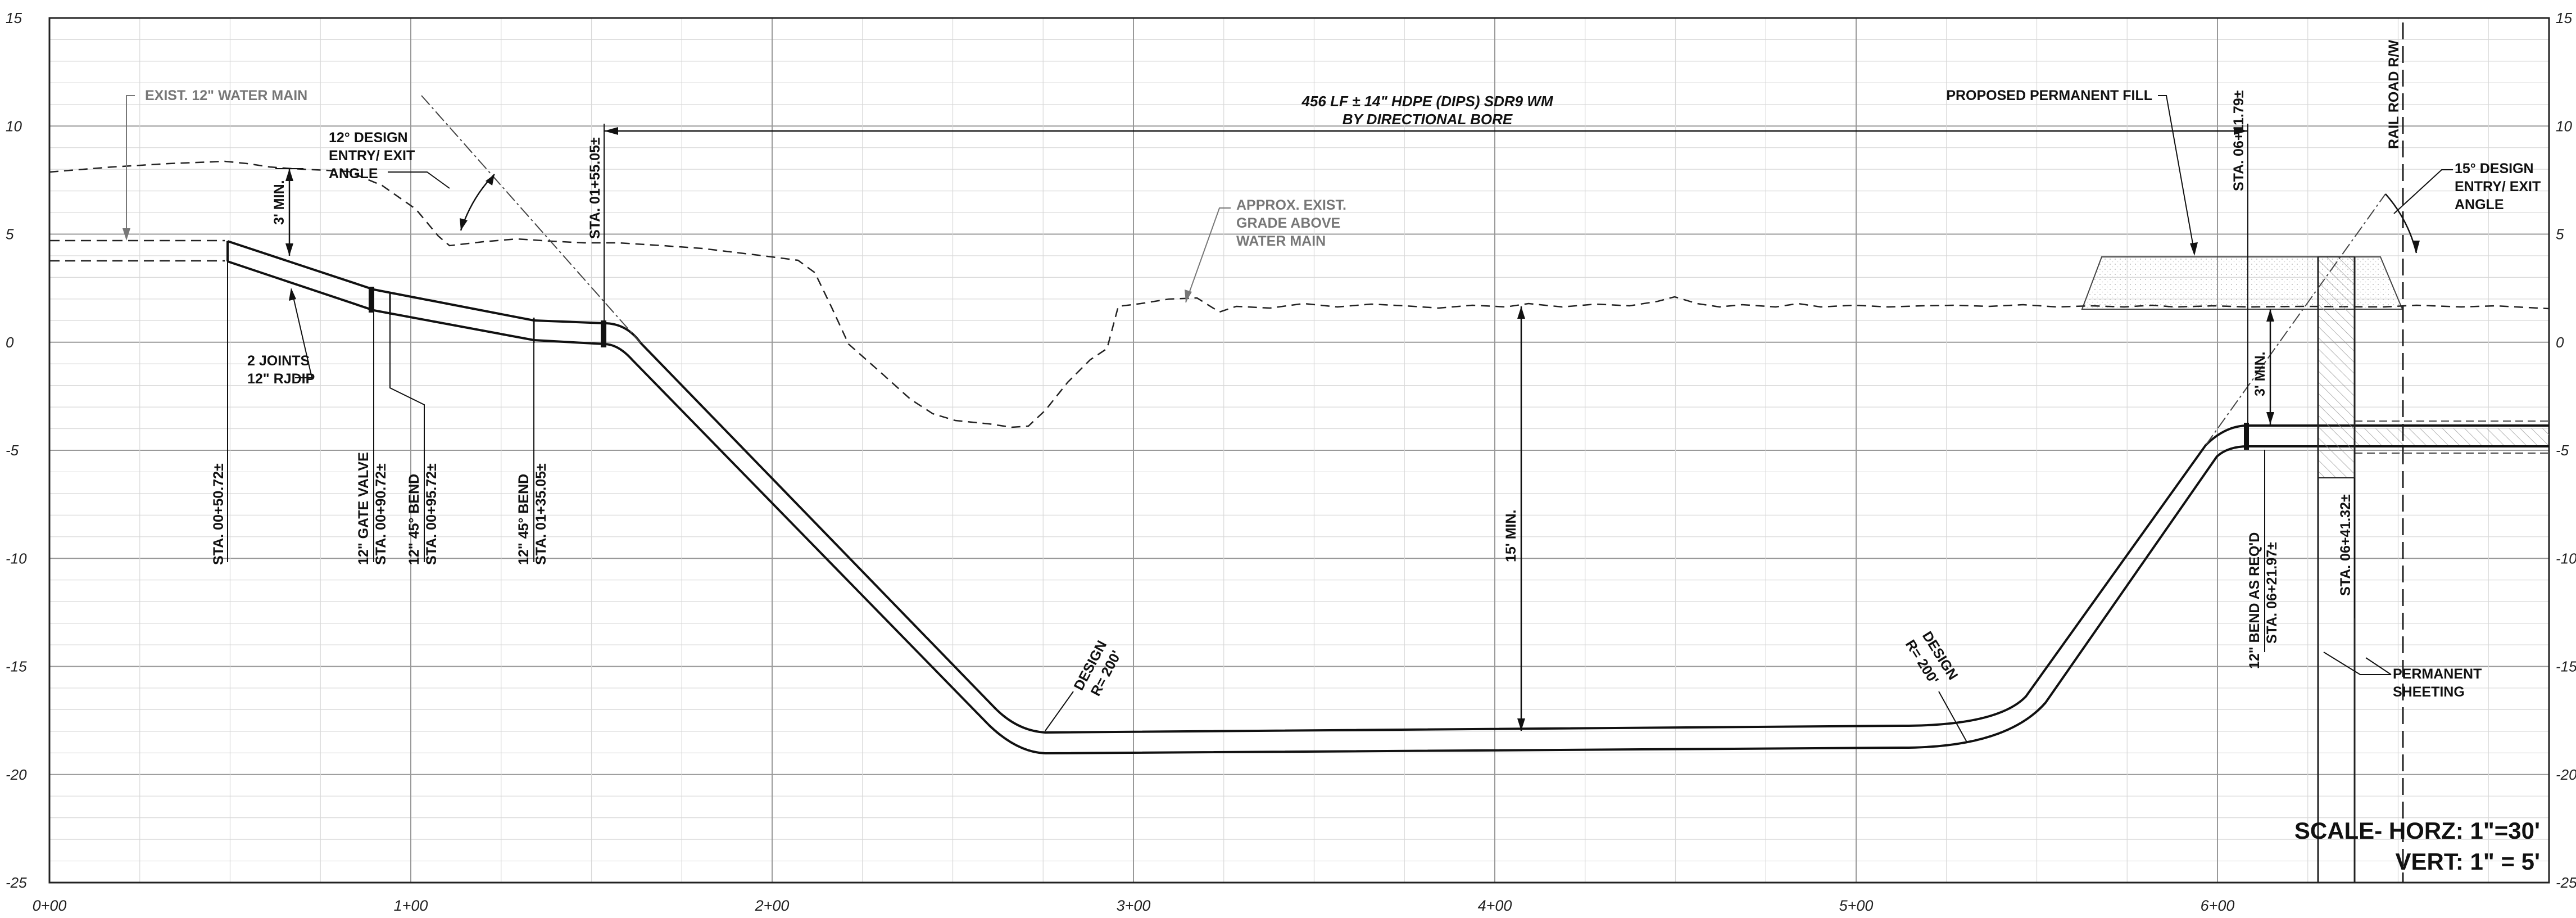 This screenshot has width=2576, height=918. Describe the element at coordinates (10, 342) in the screenshot. I see `y-tick-label-left: 0` at that location.